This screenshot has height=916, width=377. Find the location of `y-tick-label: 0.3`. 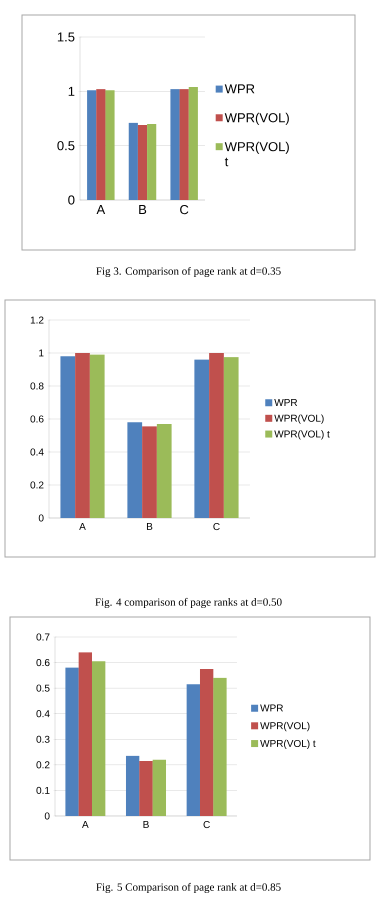

y-tick-label: 0.3 is located at coordinates (43, 739).